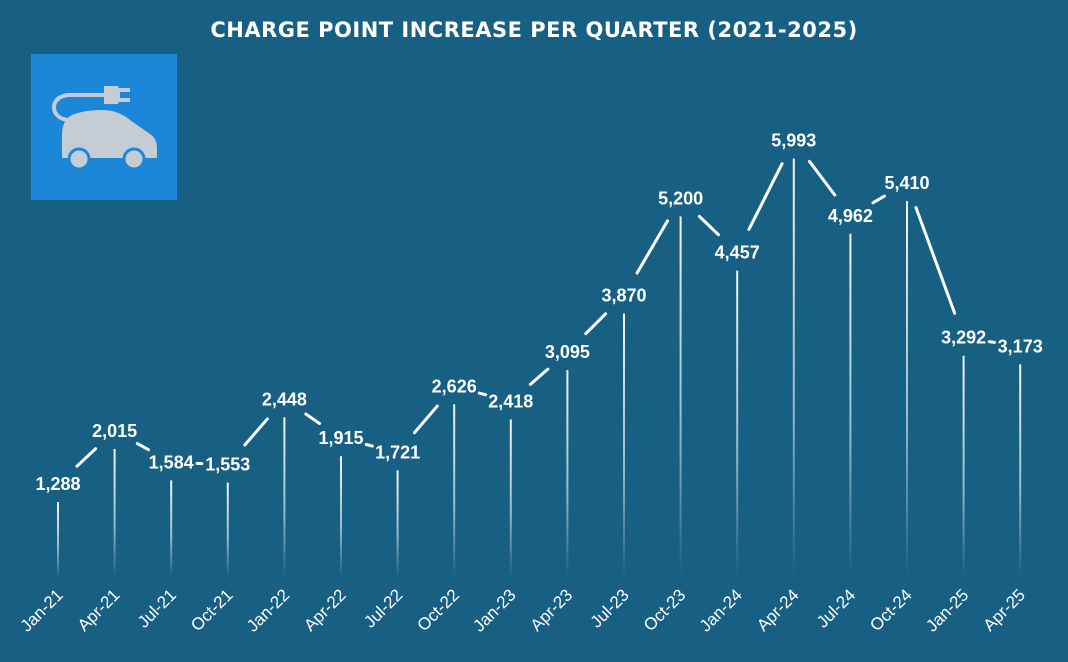  Describe the element at coordinates (510, 401) in the screenshot. I see `data-label-8: 2,418` at that location.